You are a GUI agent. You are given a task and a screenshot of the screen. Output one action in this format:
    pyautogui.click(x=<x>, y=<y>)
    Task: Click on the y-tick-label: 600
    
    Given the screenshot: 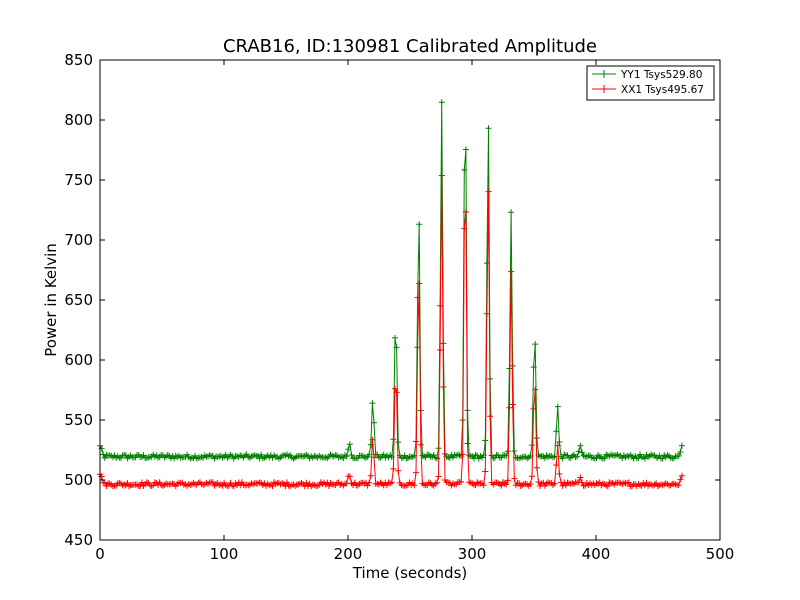 What is the action you would take?
    pyautogui.click(x=78, y=360)
    